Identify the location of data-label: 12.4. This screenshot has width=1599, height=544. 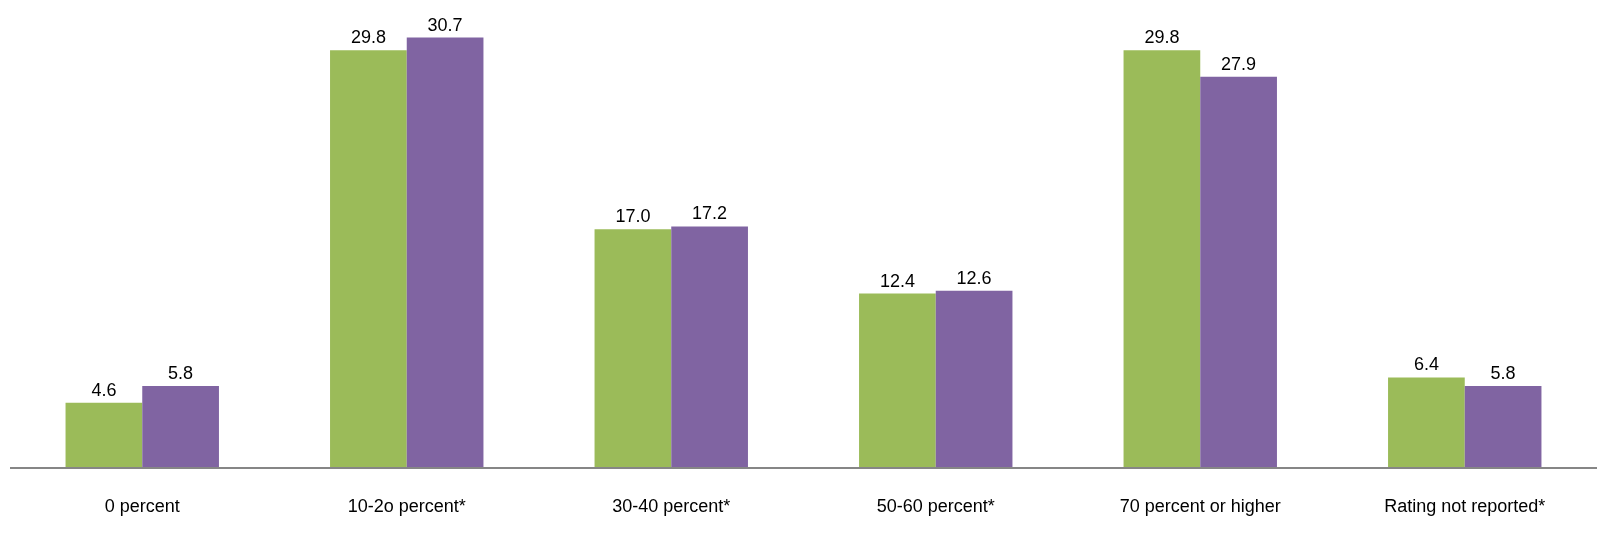
(897, 280).